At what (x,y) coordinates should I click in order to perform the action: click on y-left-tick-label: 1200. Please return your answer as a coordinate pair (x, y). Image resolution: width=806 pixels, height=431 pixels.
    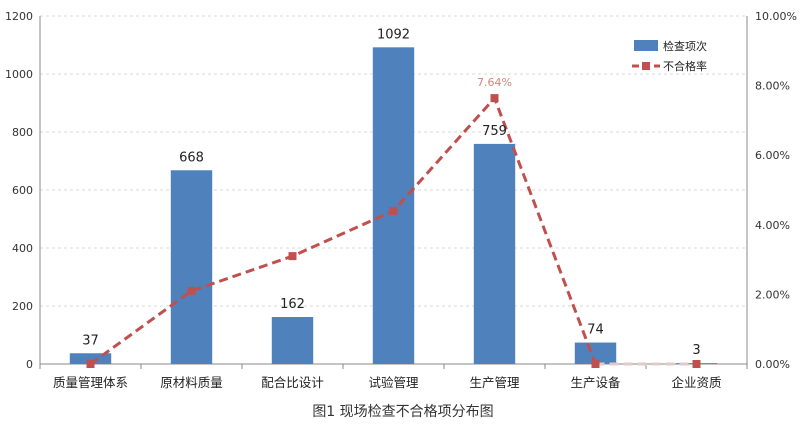
    Looking at the image, I should click on (19, 16).